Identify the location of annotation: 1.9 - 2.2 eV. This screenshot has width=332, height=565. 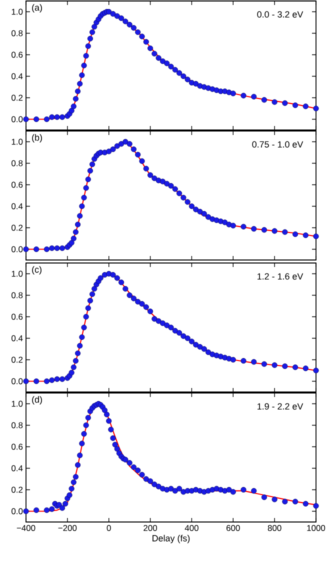
(281, 406).